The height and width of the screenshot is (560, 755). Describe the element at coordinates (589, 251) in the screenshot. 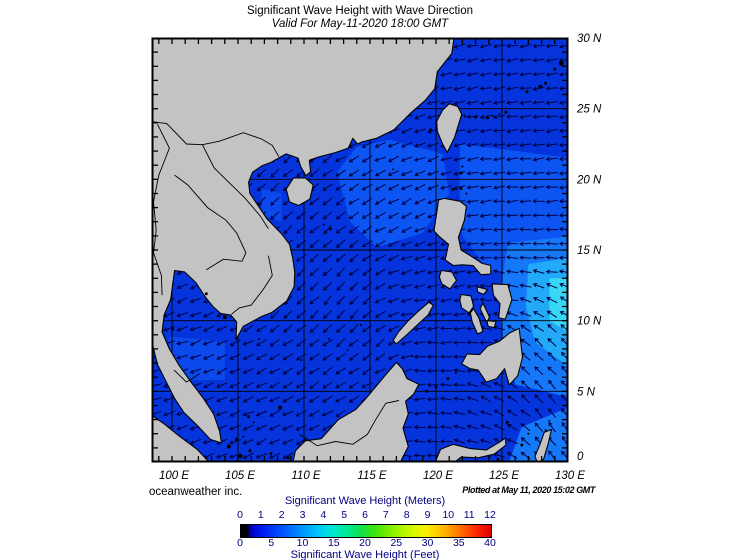

I see `lat-tick-label: 15 N` at that location.